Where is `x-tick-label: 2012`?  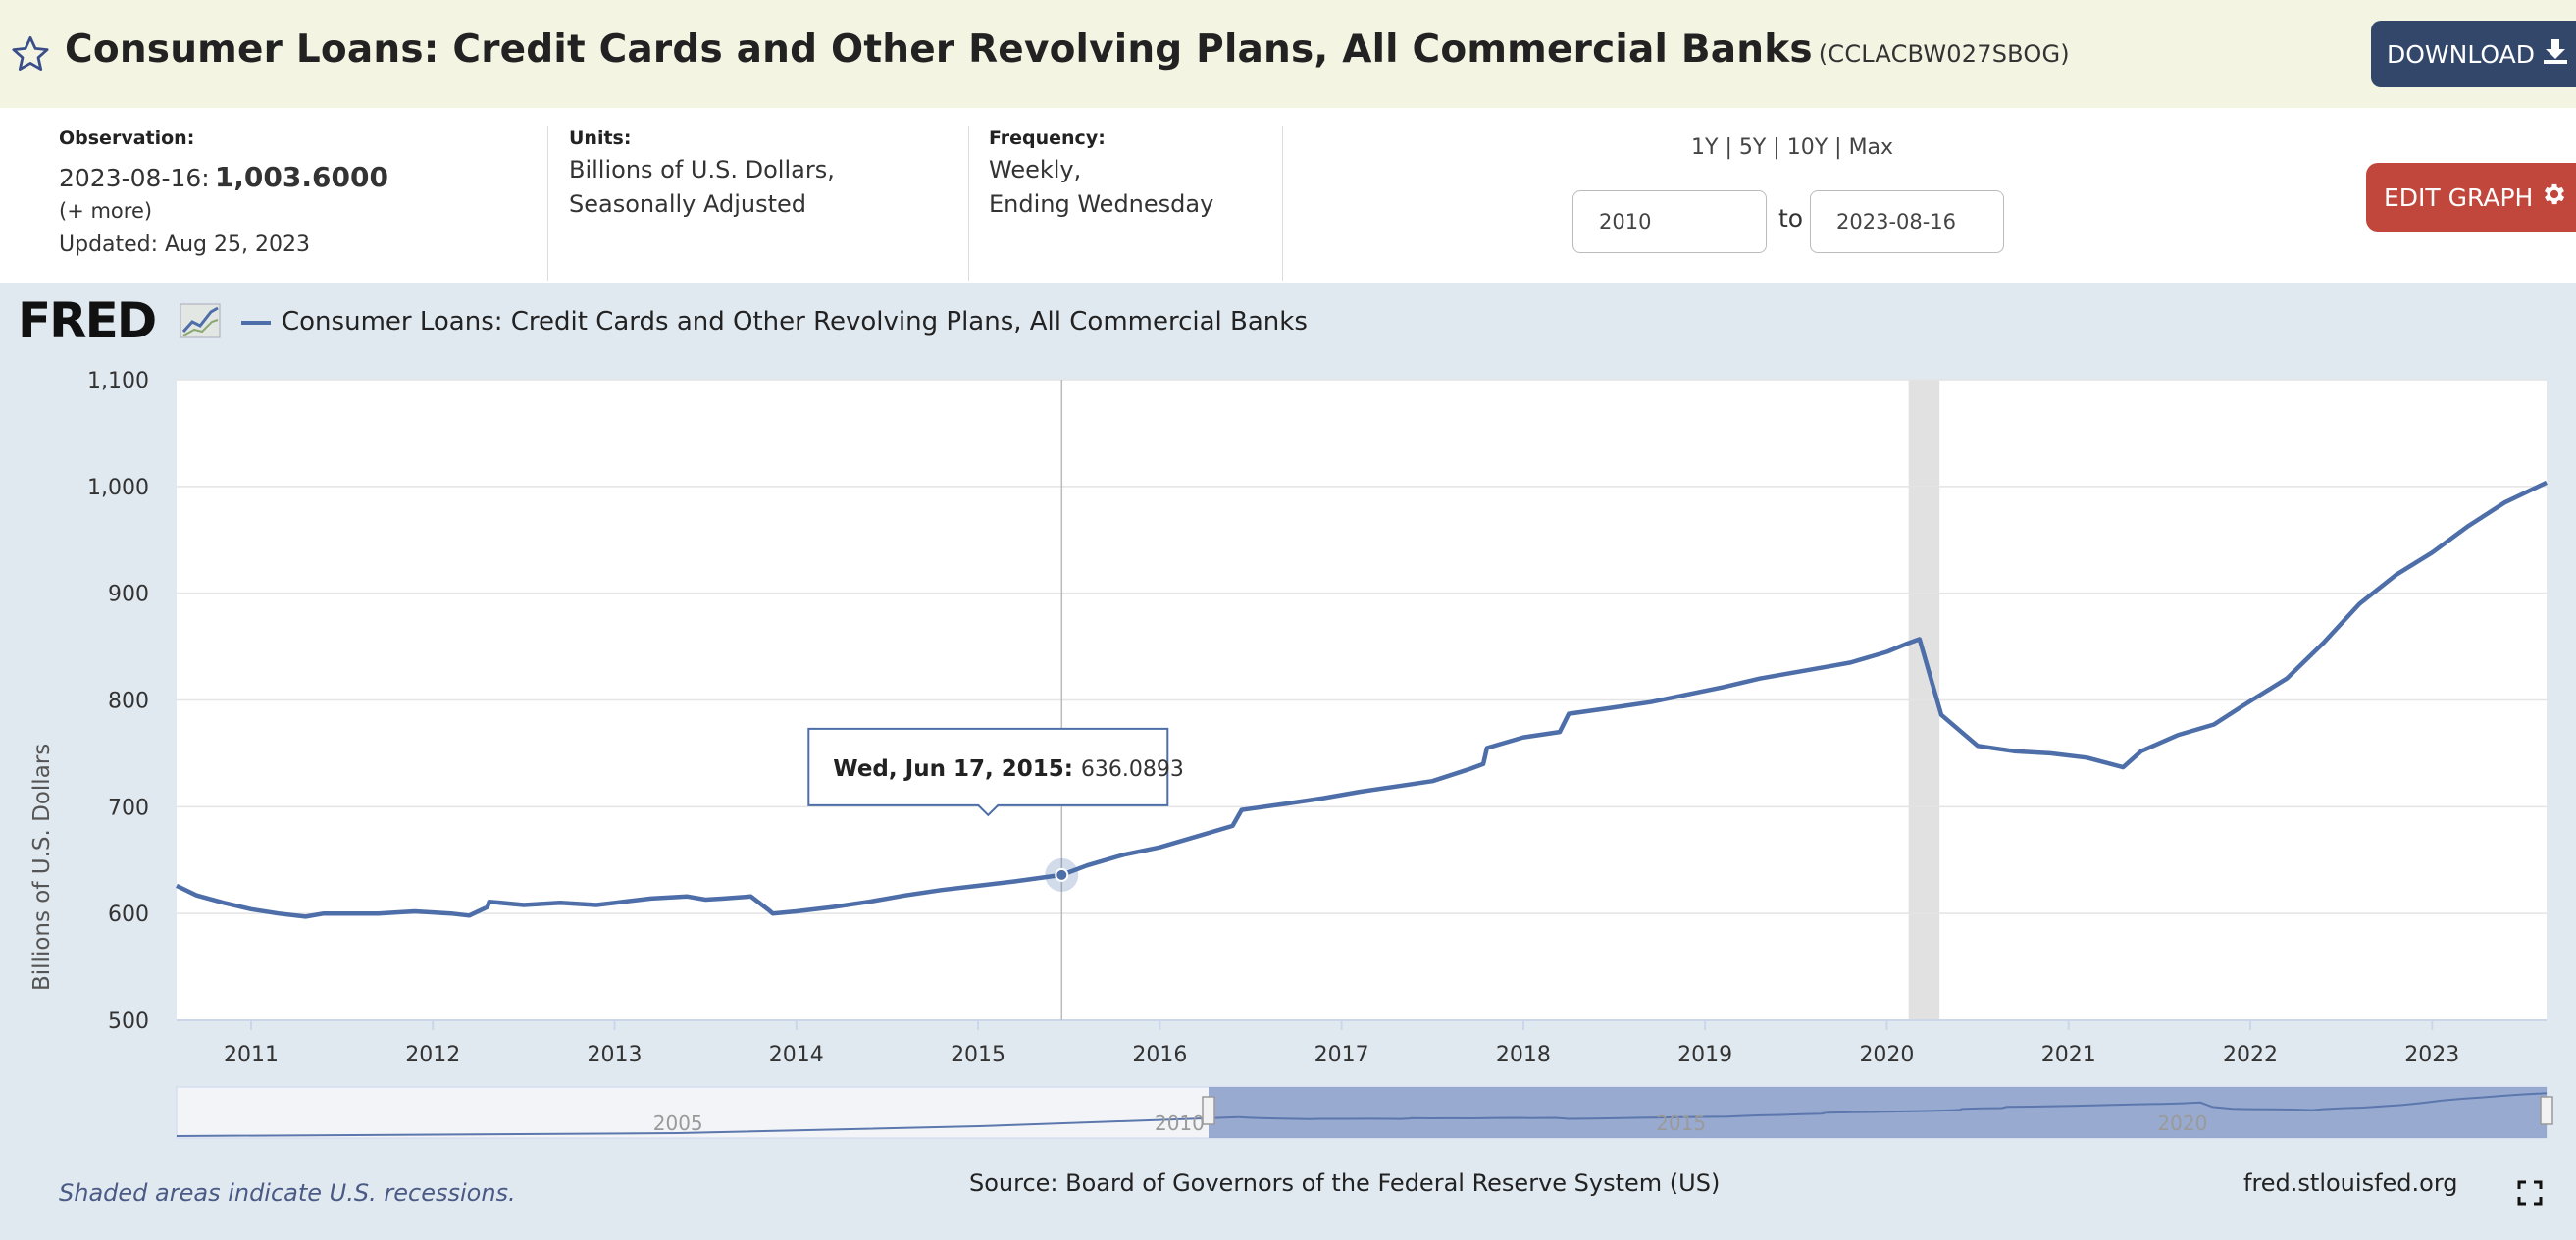 x-tick-label: 2012 is located at coordinates (432, 1055).